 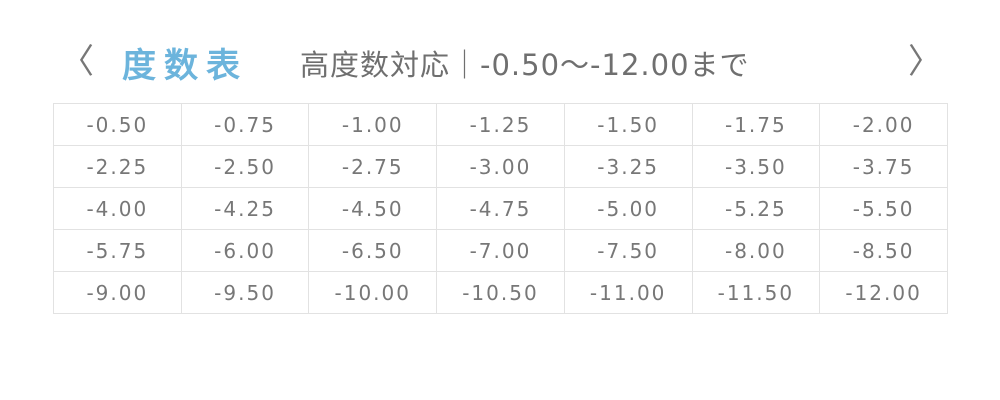 I want to click on table-cell: -2.25, so click(x=117, y=166).